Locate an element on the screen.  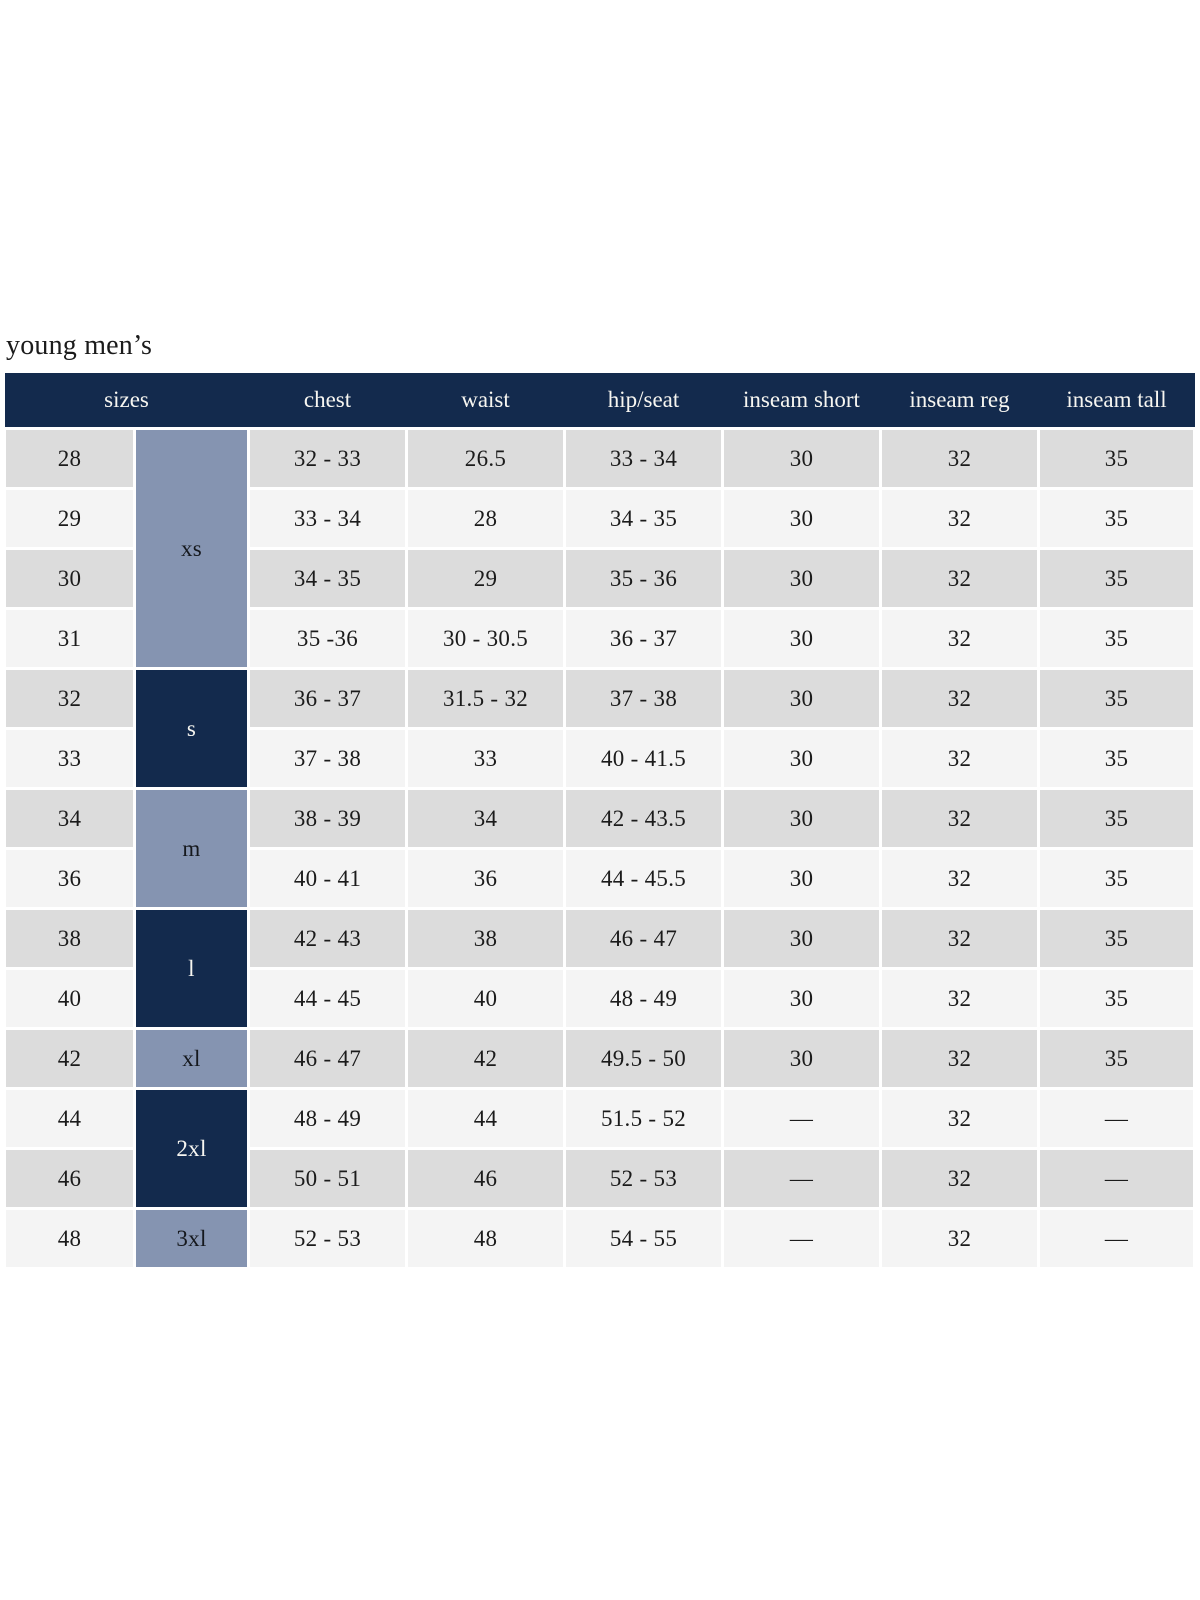
hip-seat-cell: 34 - 35 is located at coordinates (643, 518).